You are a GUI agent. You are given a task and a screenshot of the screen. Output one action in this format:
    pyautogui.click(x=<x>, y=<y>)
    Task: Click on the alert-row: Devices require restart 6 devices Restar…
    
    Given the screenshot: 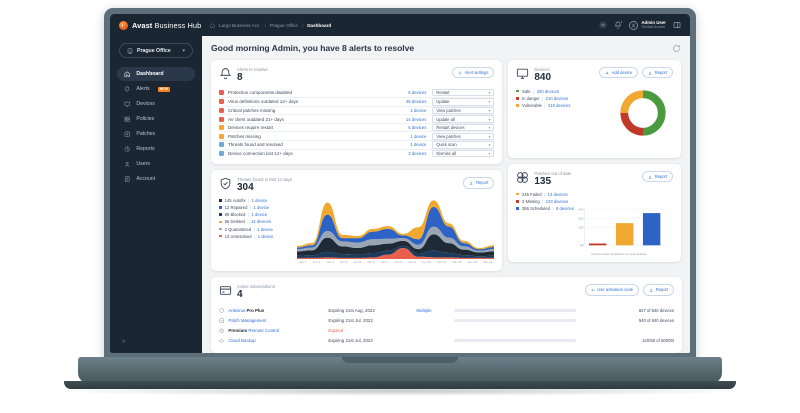 What is the action you would take?
    pyautogui.click(x=357, y=127)
    